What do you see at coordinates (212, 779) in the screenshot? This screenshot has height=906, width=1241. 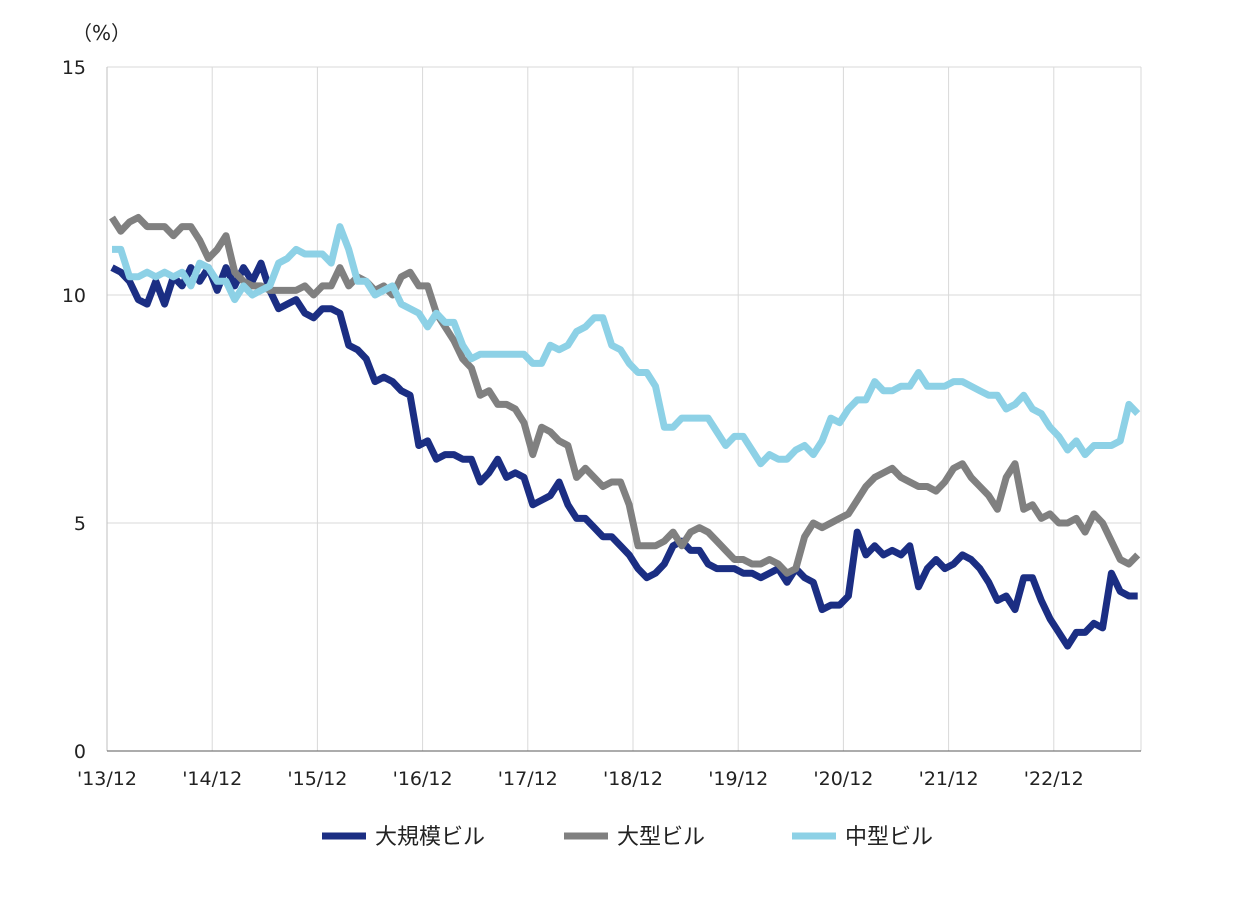 I see `x-tick-label: '14/12` at bounding box center [212, 779].